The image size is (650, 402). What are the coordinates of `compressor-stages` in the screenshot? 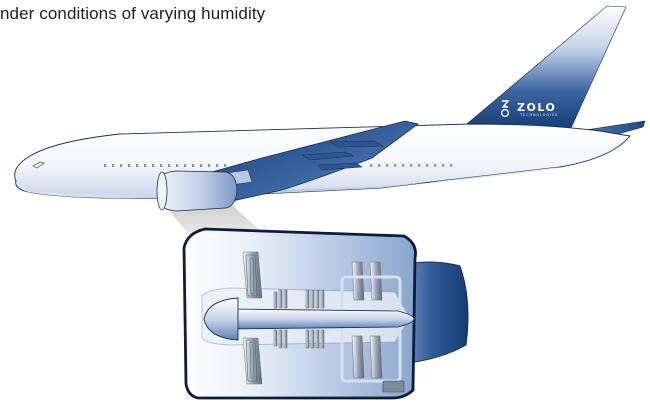 It's located at (299, 319).